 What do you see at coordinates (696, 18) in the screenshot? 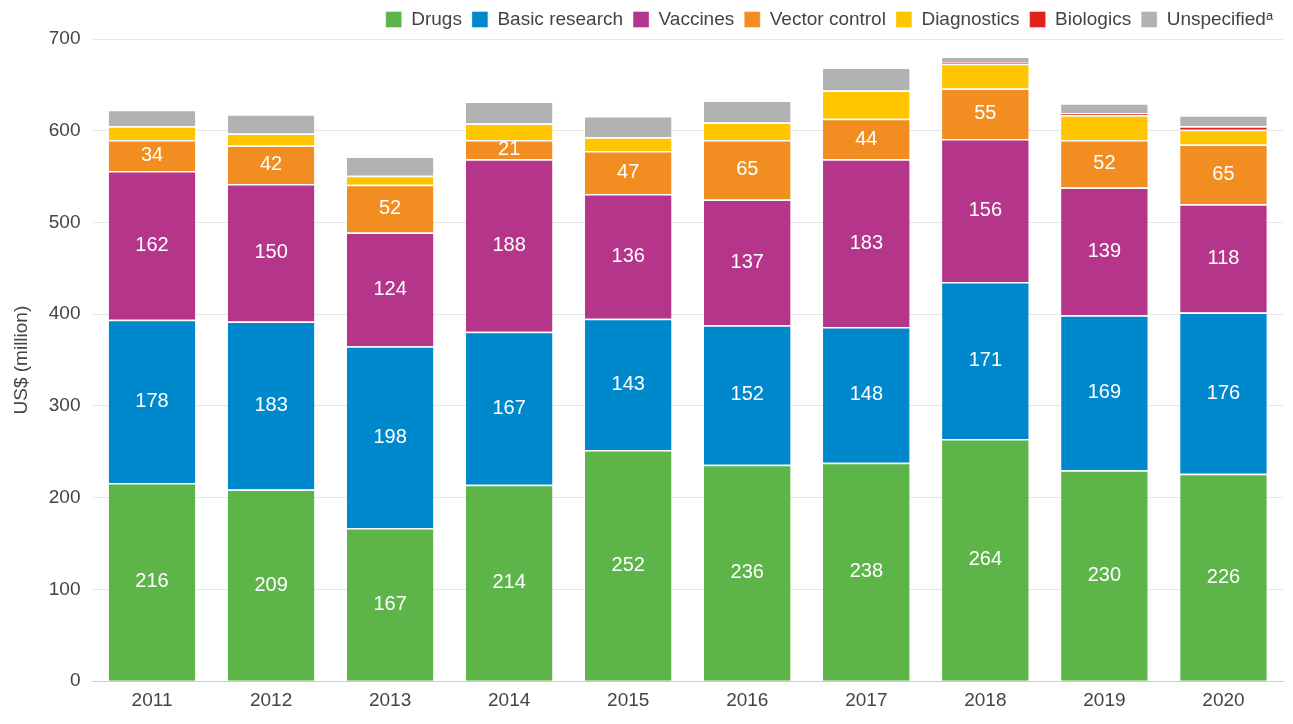
I see `legend-label: Vaccines` at bounding box center [696, 18].